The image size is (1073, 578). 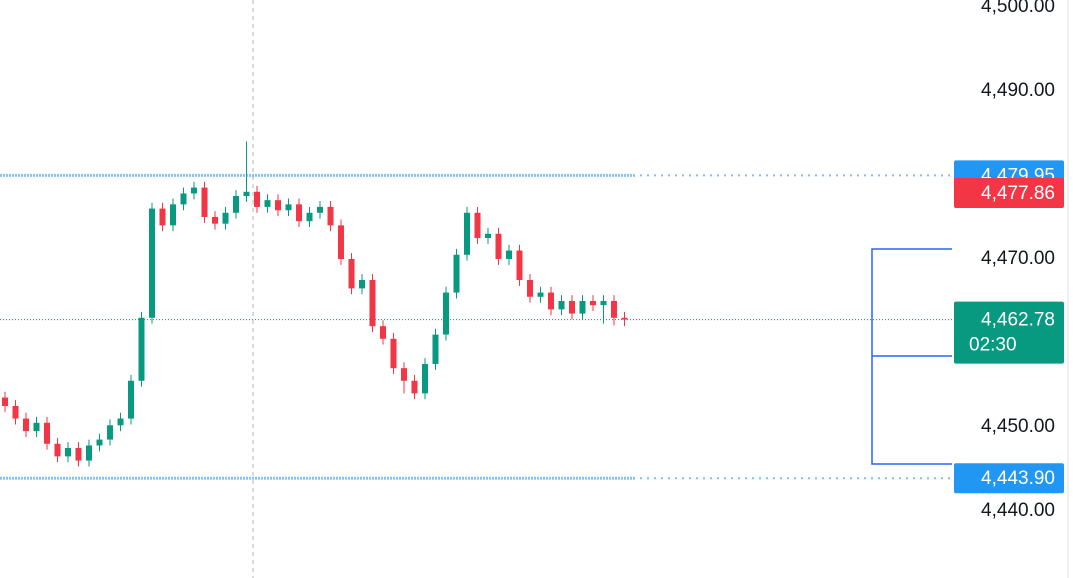 What do you see at coordinates (1018, 320) in the screenshot?
I see `last-price-label: 4,462.78` at bounding box center [1018, 320].